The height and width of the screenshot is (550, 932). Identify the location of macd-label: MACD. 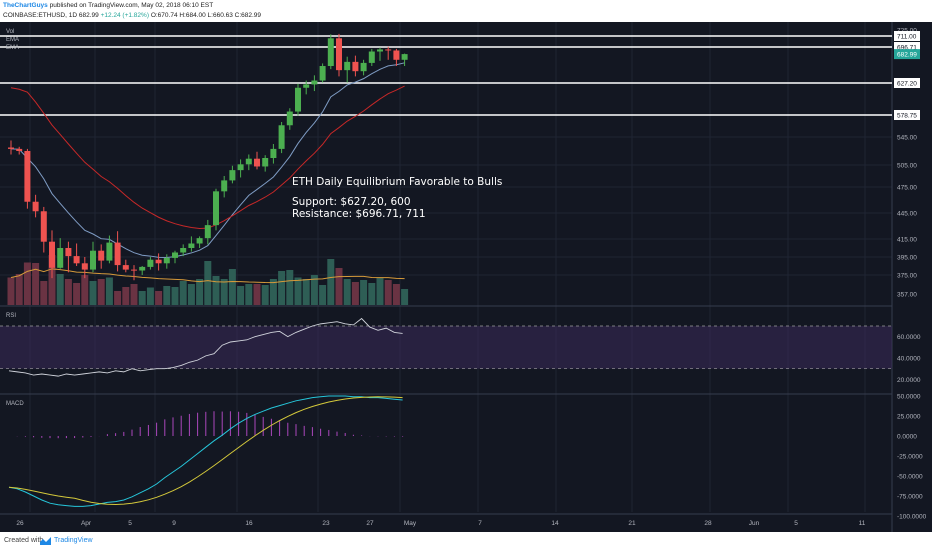
(15, 404).